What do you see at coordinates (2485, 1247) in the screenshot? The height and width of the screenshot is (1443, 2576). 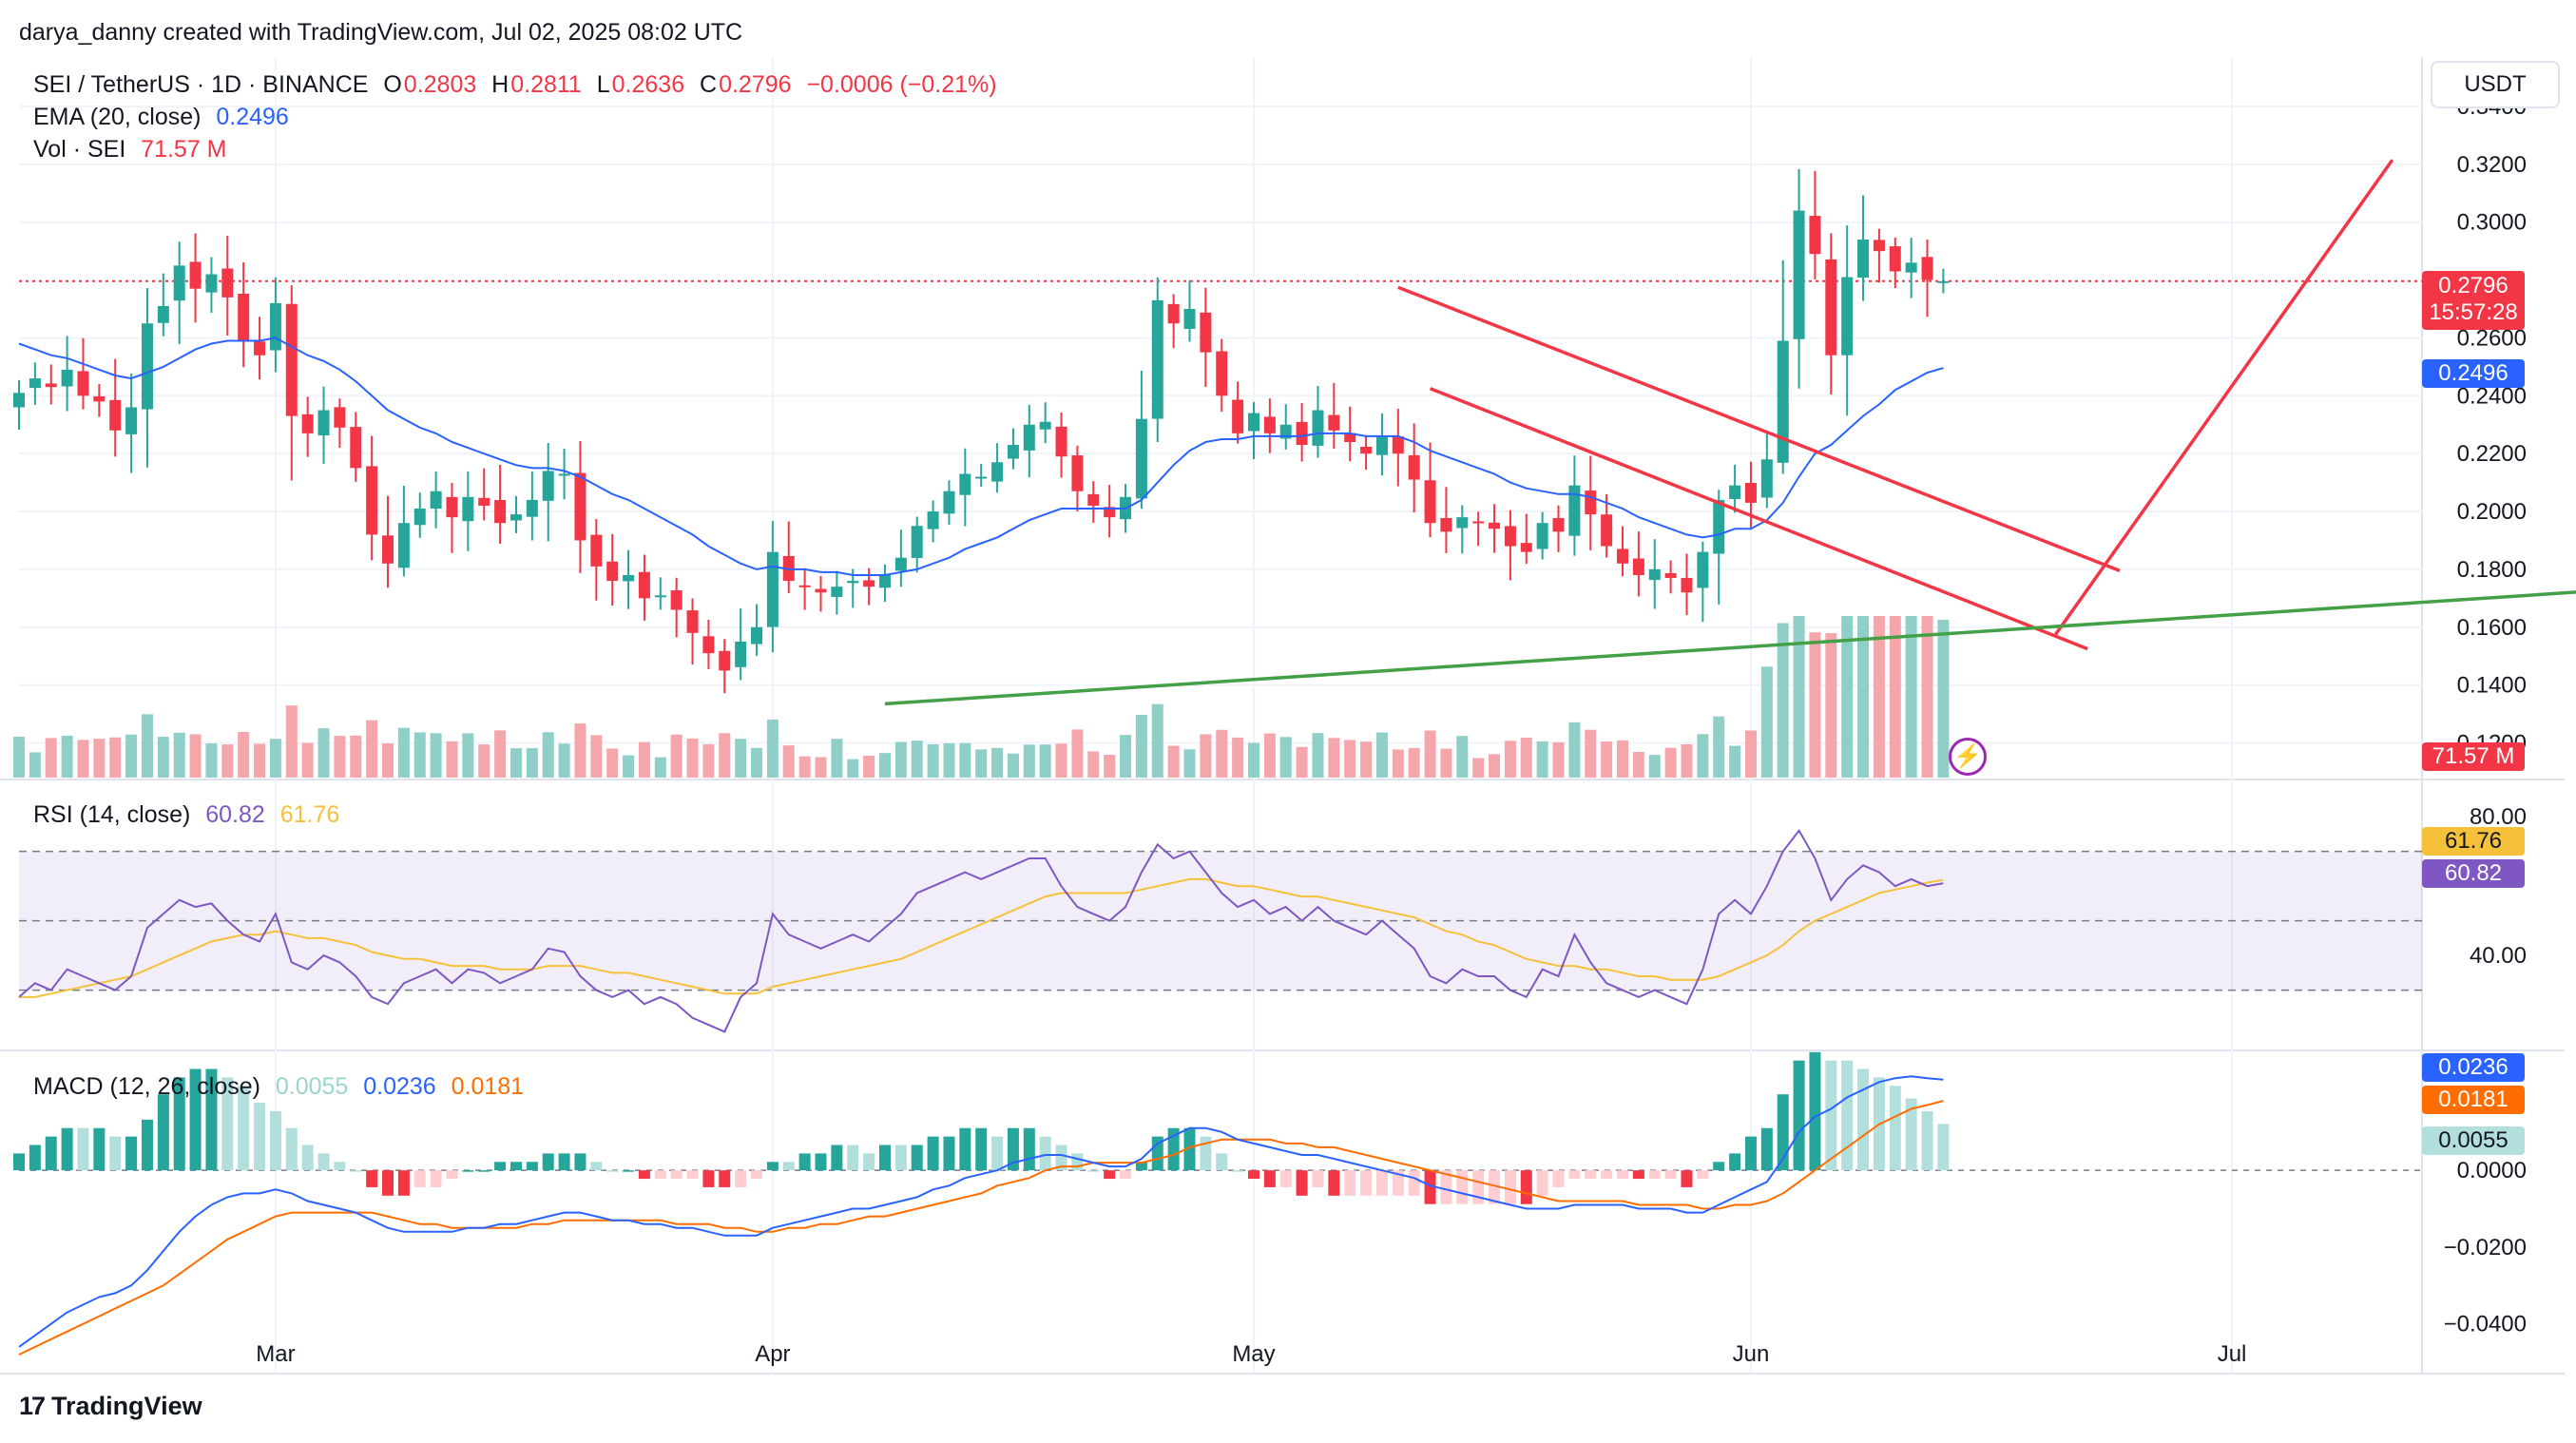 I see `macd-tick-label: −0.0200` at bounding box center [2485, 1247].